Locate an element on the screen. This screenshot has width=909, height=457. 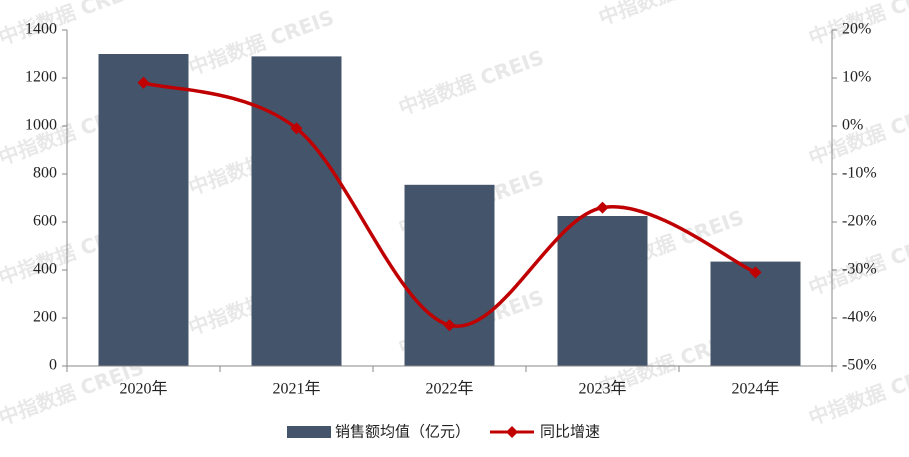
y-tick-label: 400 is located at coordinates (45, 269).